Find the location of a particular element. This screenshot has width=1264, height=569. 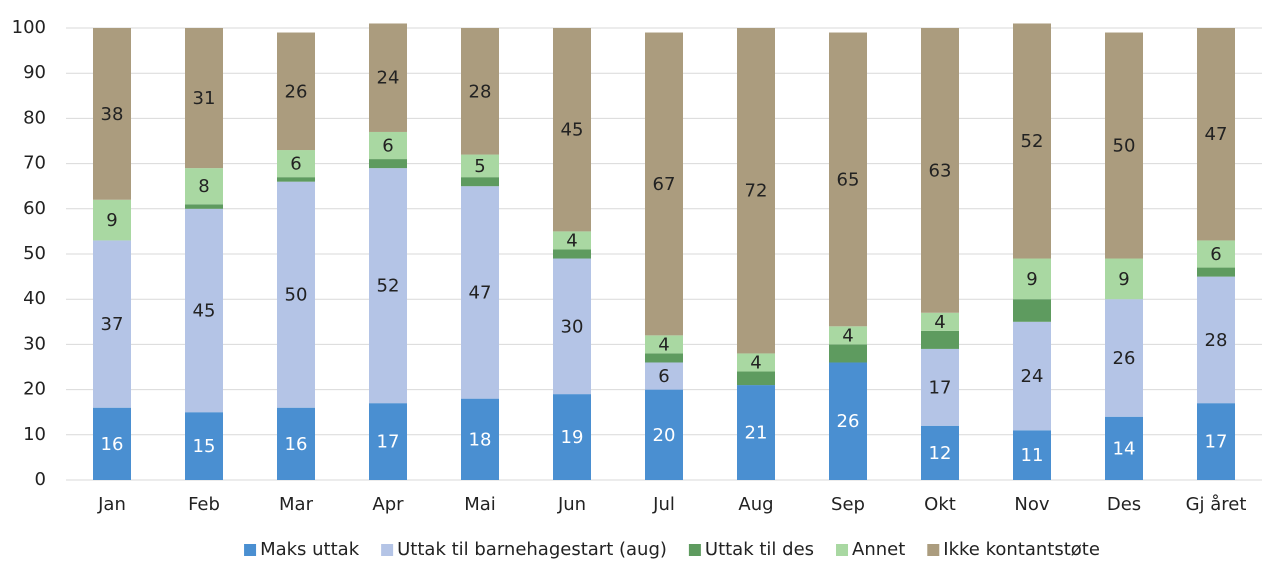

data-label: 15 is located at coordinates (204, 446).